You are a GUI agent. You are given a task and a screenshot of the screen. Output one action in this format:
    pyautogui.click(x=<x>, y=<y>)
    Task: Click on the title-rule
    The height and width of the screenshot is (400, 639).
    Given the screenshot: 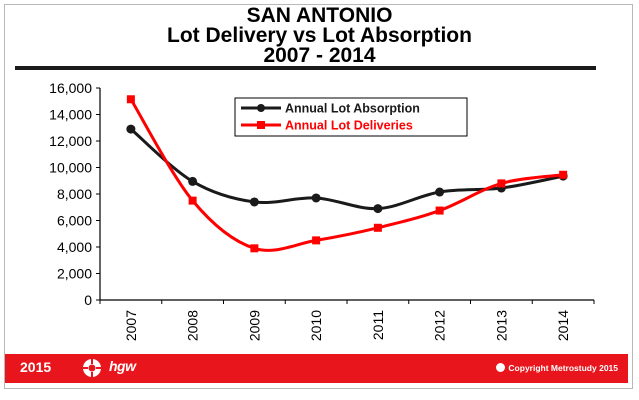 What is the action you would take?
    pyautogui.click(x=305, y=68)
    